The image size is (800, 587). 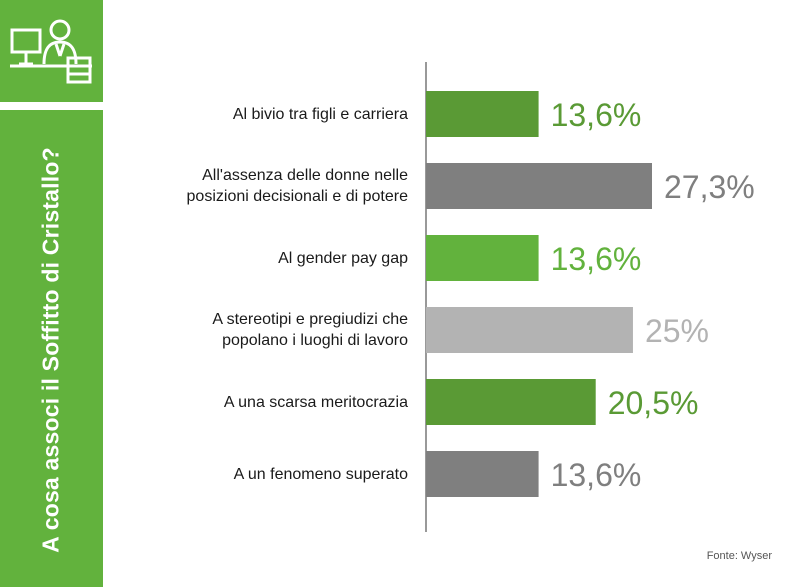 I want to click on data-label: 20,5%, so click(x=653, y=403).